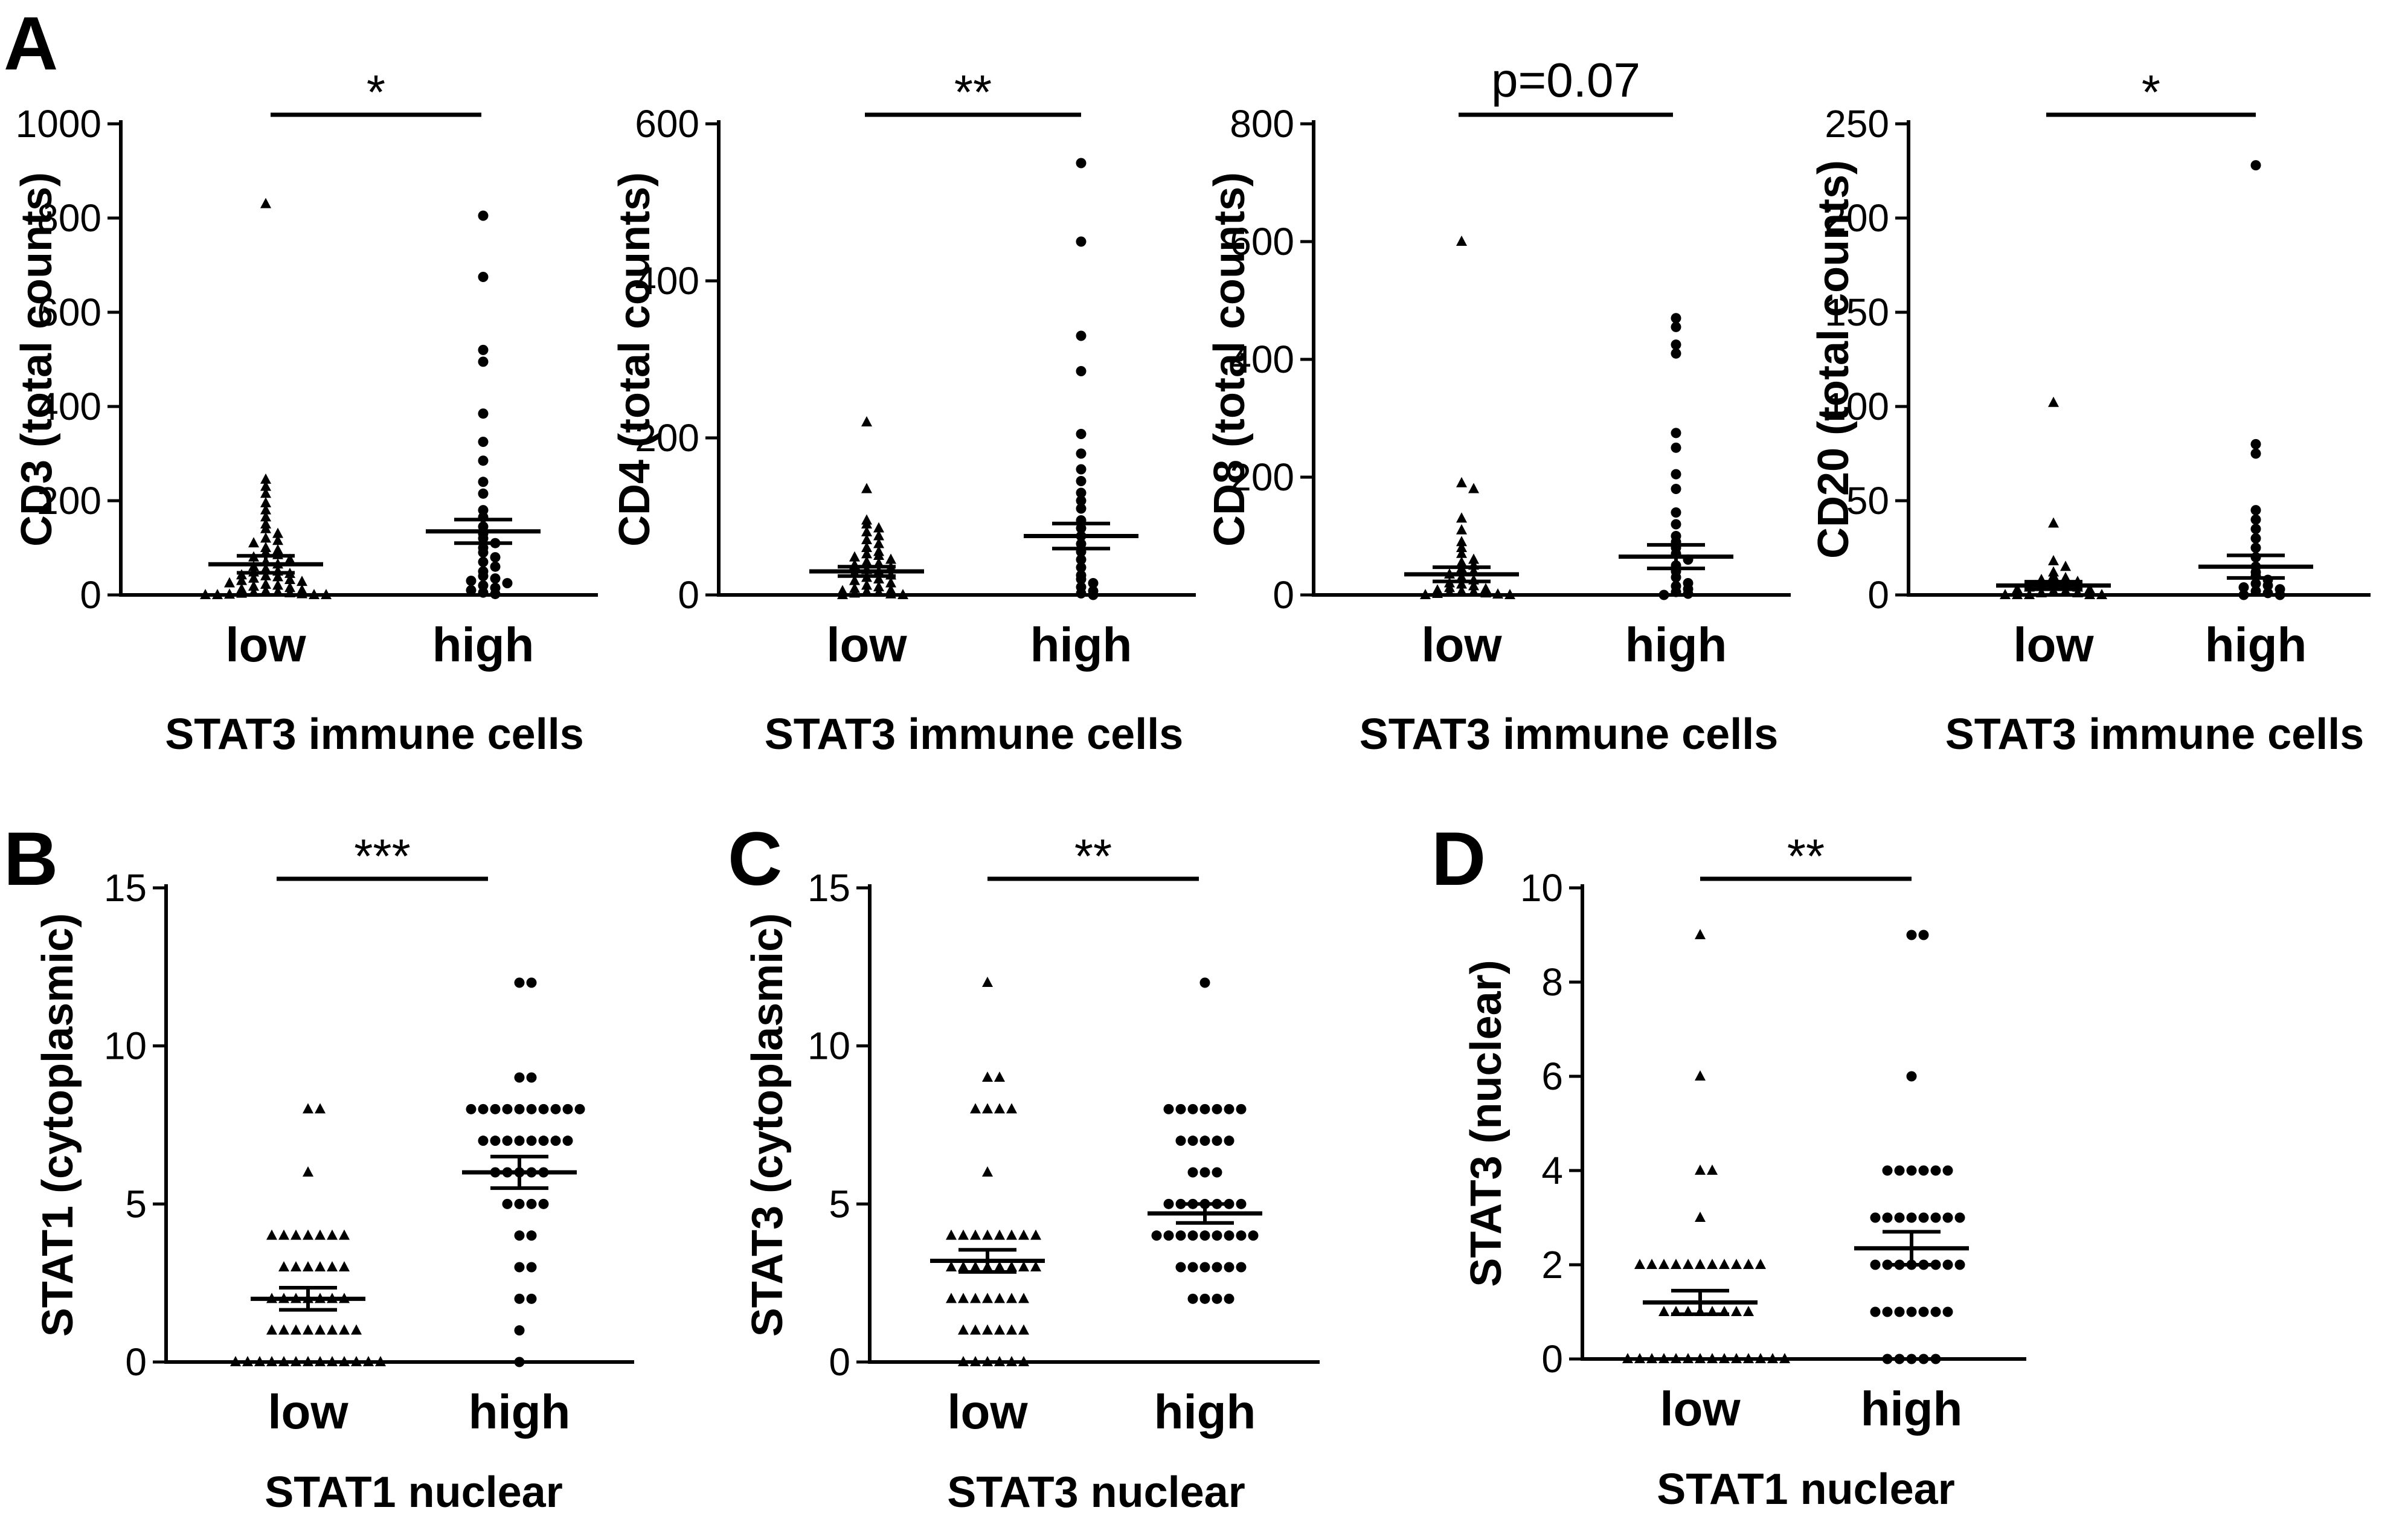 This screenshot has height=1513, width=2408. Describe the element at coordinates (69, 218) in the screenshot. I see `y-tick-label: 800` at that location.